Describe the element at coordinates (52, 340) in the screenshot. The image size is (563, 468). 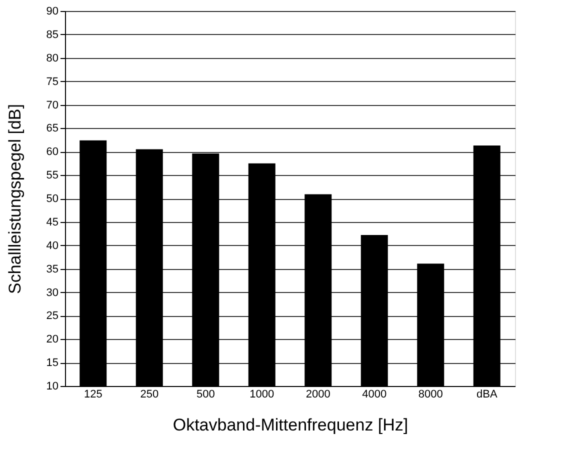
I see `y-tick-label: 20` at that location.